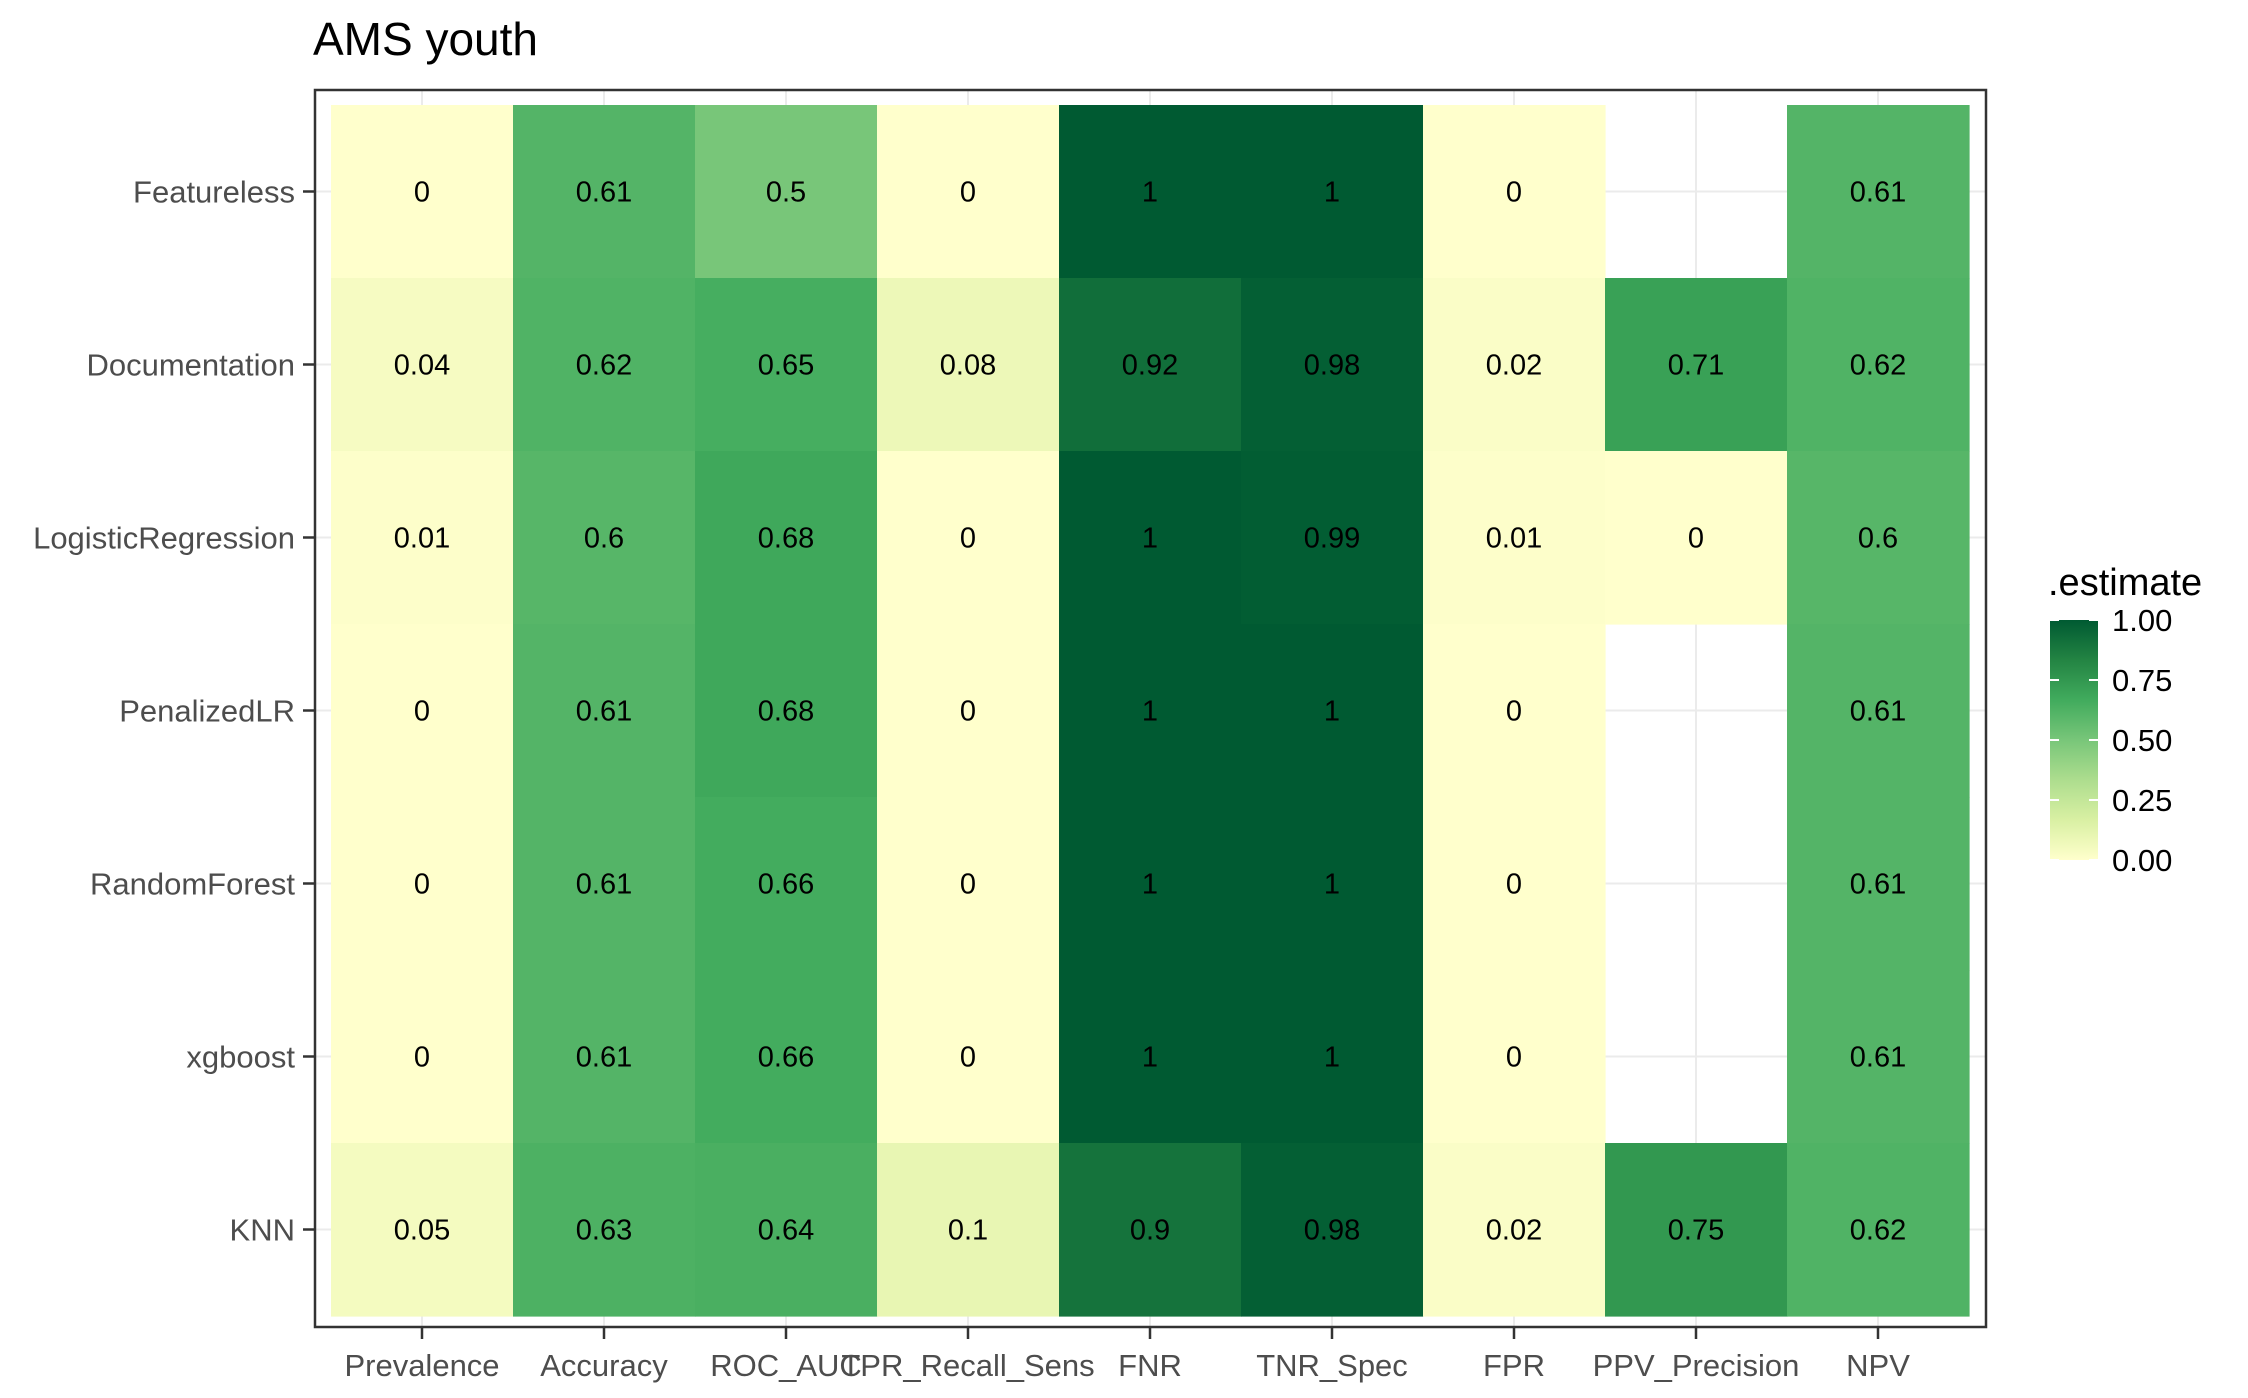 This screenshot has width=2248, height=1398. What do you see at coordinates (786, 885) in the screenshot?
I see `cell-value-label: 0.66` at bounding box center [786, 885].